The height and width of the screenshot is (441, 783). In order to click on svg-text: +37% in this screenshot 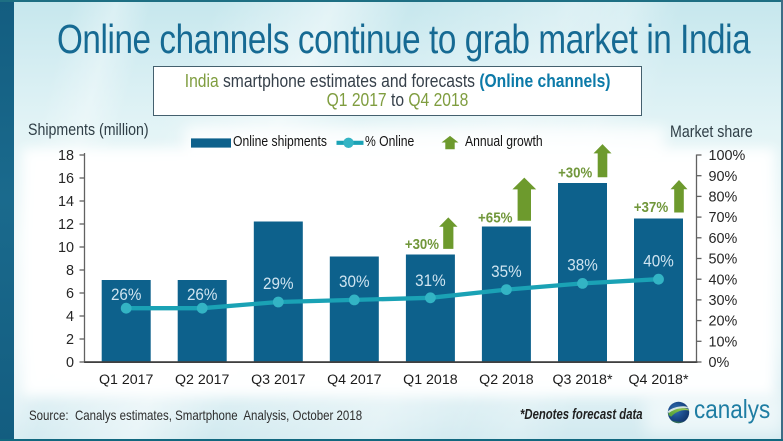, I will do `click(651, 207)`.